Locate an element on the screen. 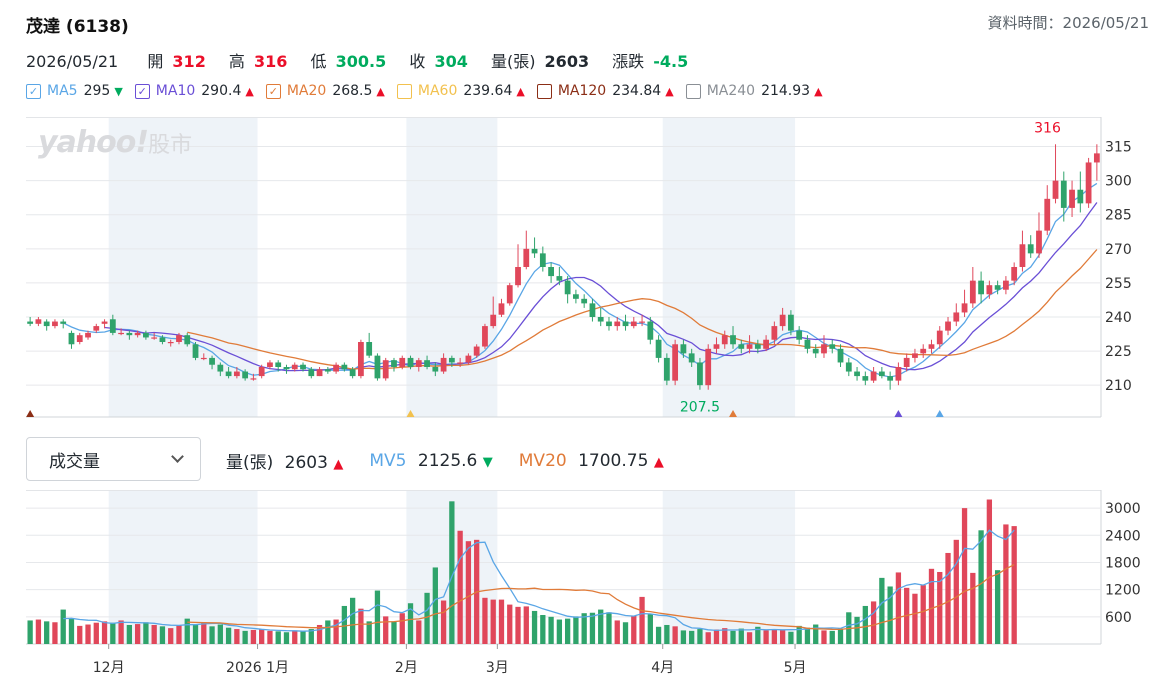 The height and width of the screenshot is (693, 1171). volume-tick-label: 2400 is located at coordinates (1123, 536).